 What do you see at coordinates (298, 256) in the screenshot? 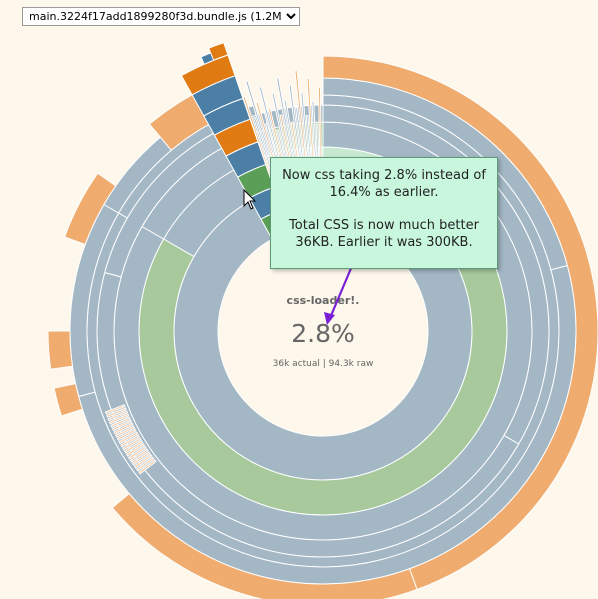
I see `annotation-overlay` at bounding box center [298, 256].